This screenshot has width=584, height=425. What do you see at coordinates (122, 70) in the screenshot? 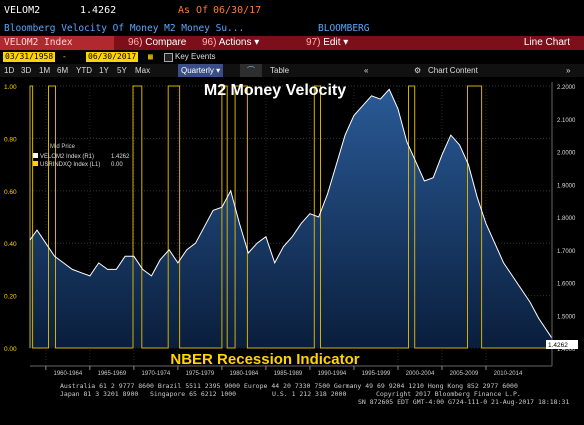
I see `period-5y: 5Y` at bounding box center [122, 70].